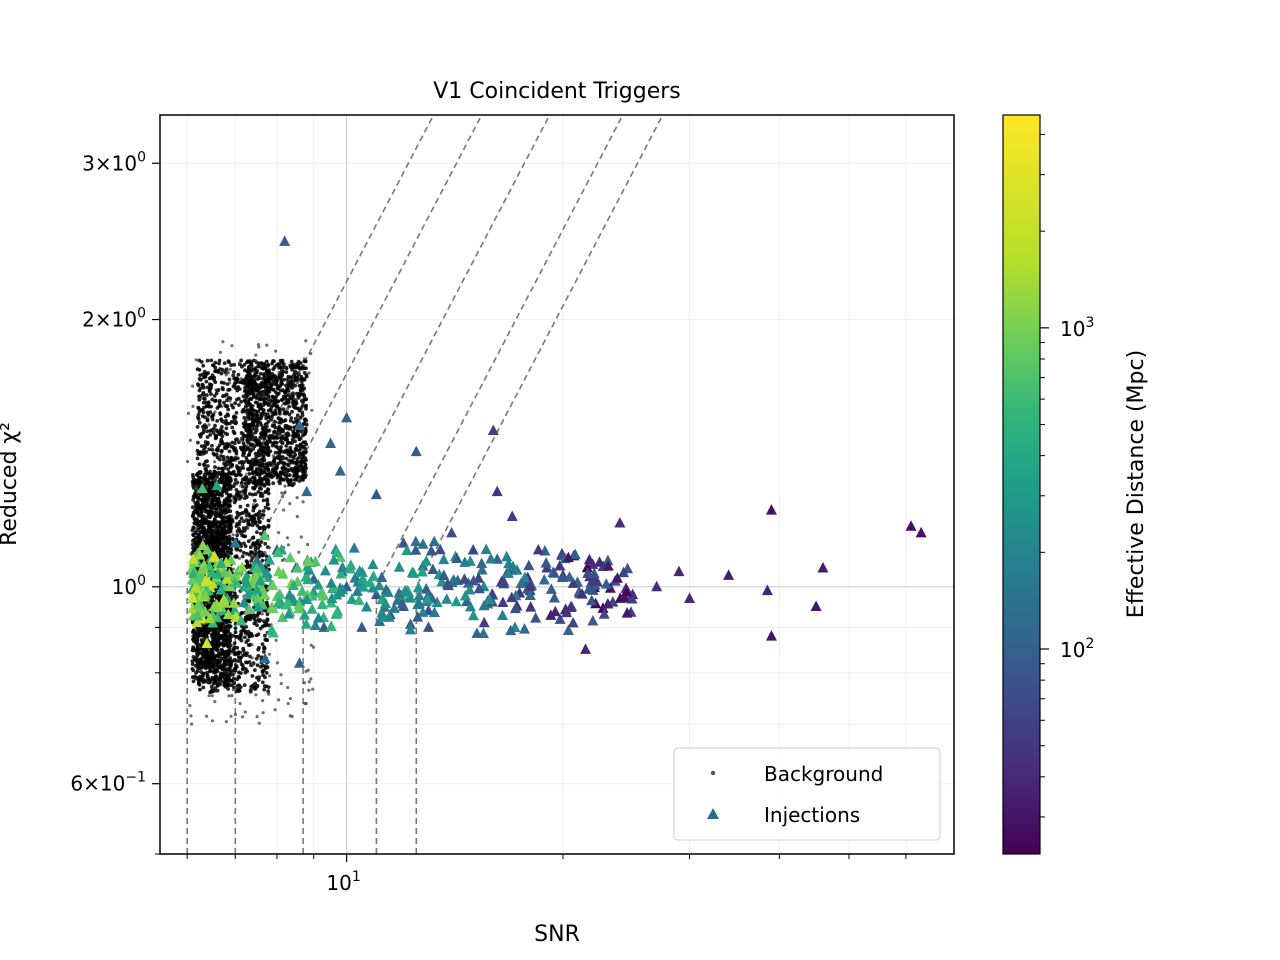 The image size is (1280, 960). What do you see at coordinates (310, 484) in the screenshot?
I see `veto-curve` at bounding box center [310, 484].